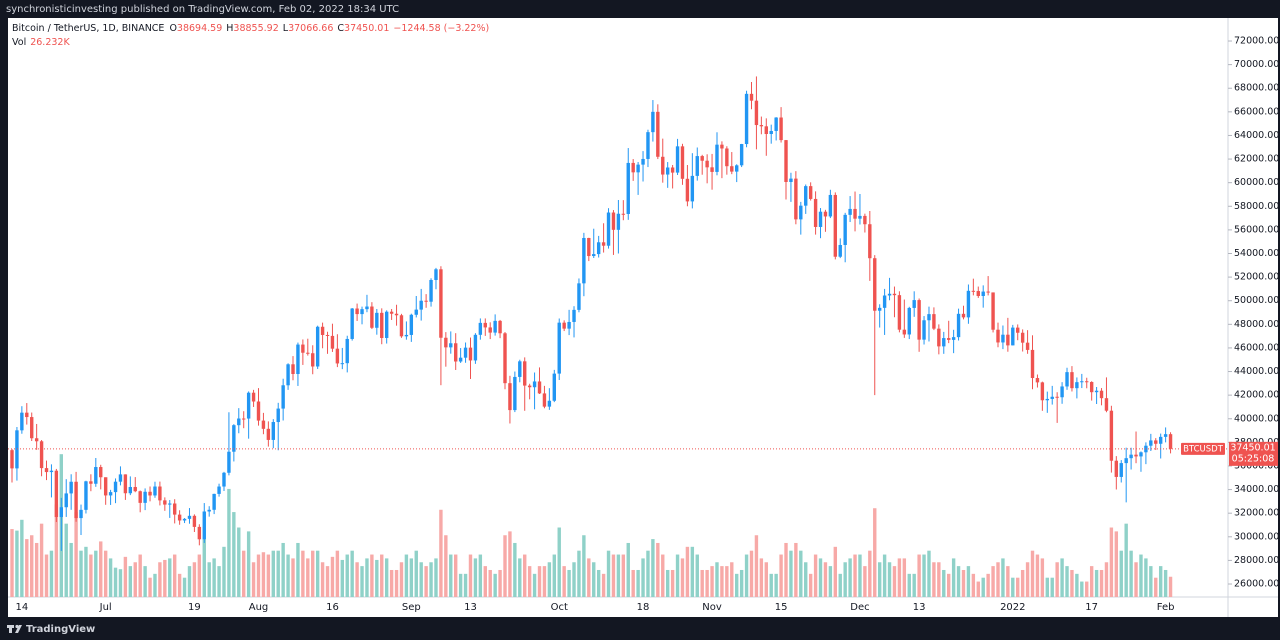 Image resolution: width=1280 pixels, height=640 pixels. Describe the element at coordinates (1256, 64) in the screenshot. I see `y-tick-label: 70000.00` at that location.